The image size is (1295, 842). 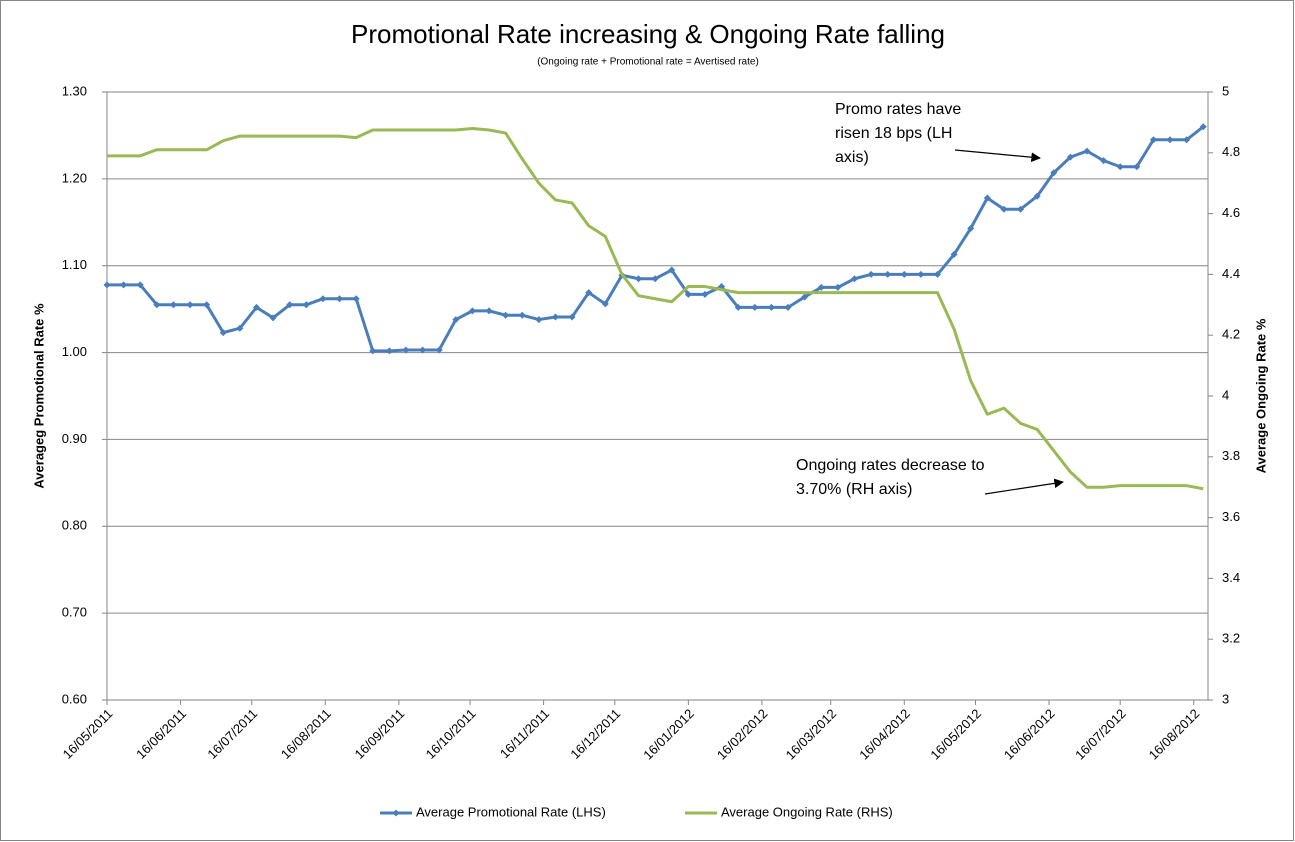 I want to click on y2-tick-label: 3, so click(x=1225, y=698).